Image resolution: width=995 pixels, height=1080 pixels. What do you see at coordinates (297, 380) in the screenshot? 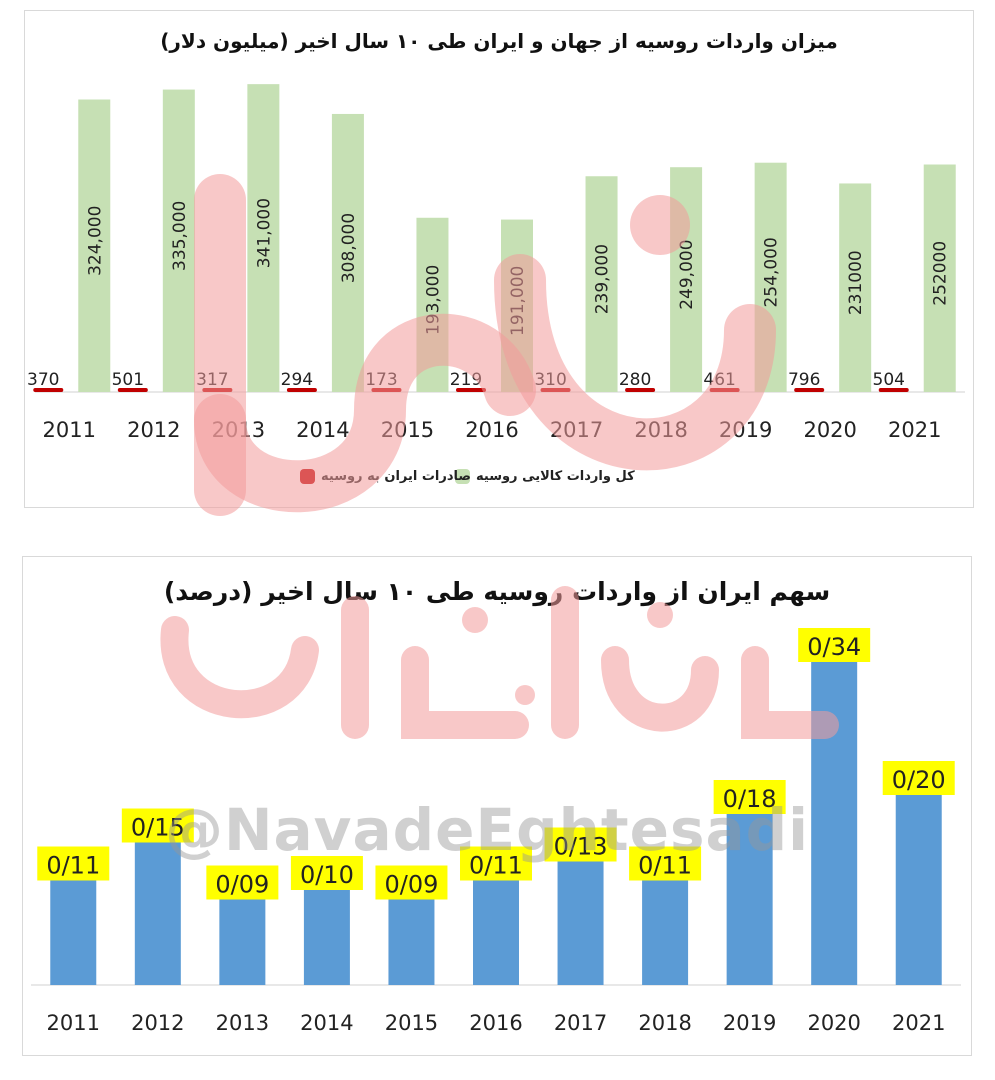
I see `label-iran-exports: 294` at bounding box center [297, 380].